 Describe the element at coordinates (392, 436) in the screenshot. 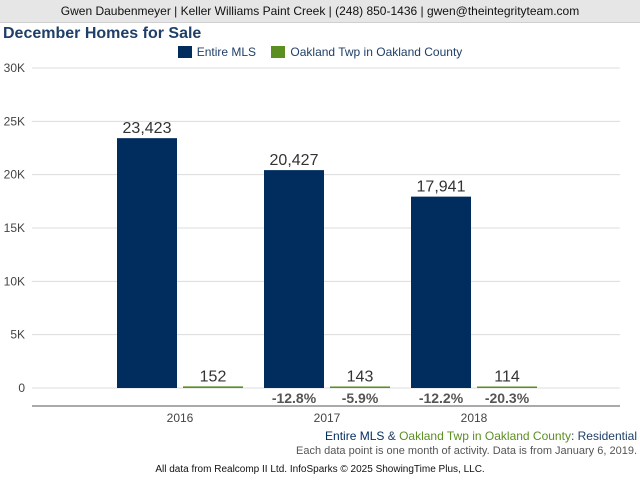

I see `footer-amp: &` at that location.